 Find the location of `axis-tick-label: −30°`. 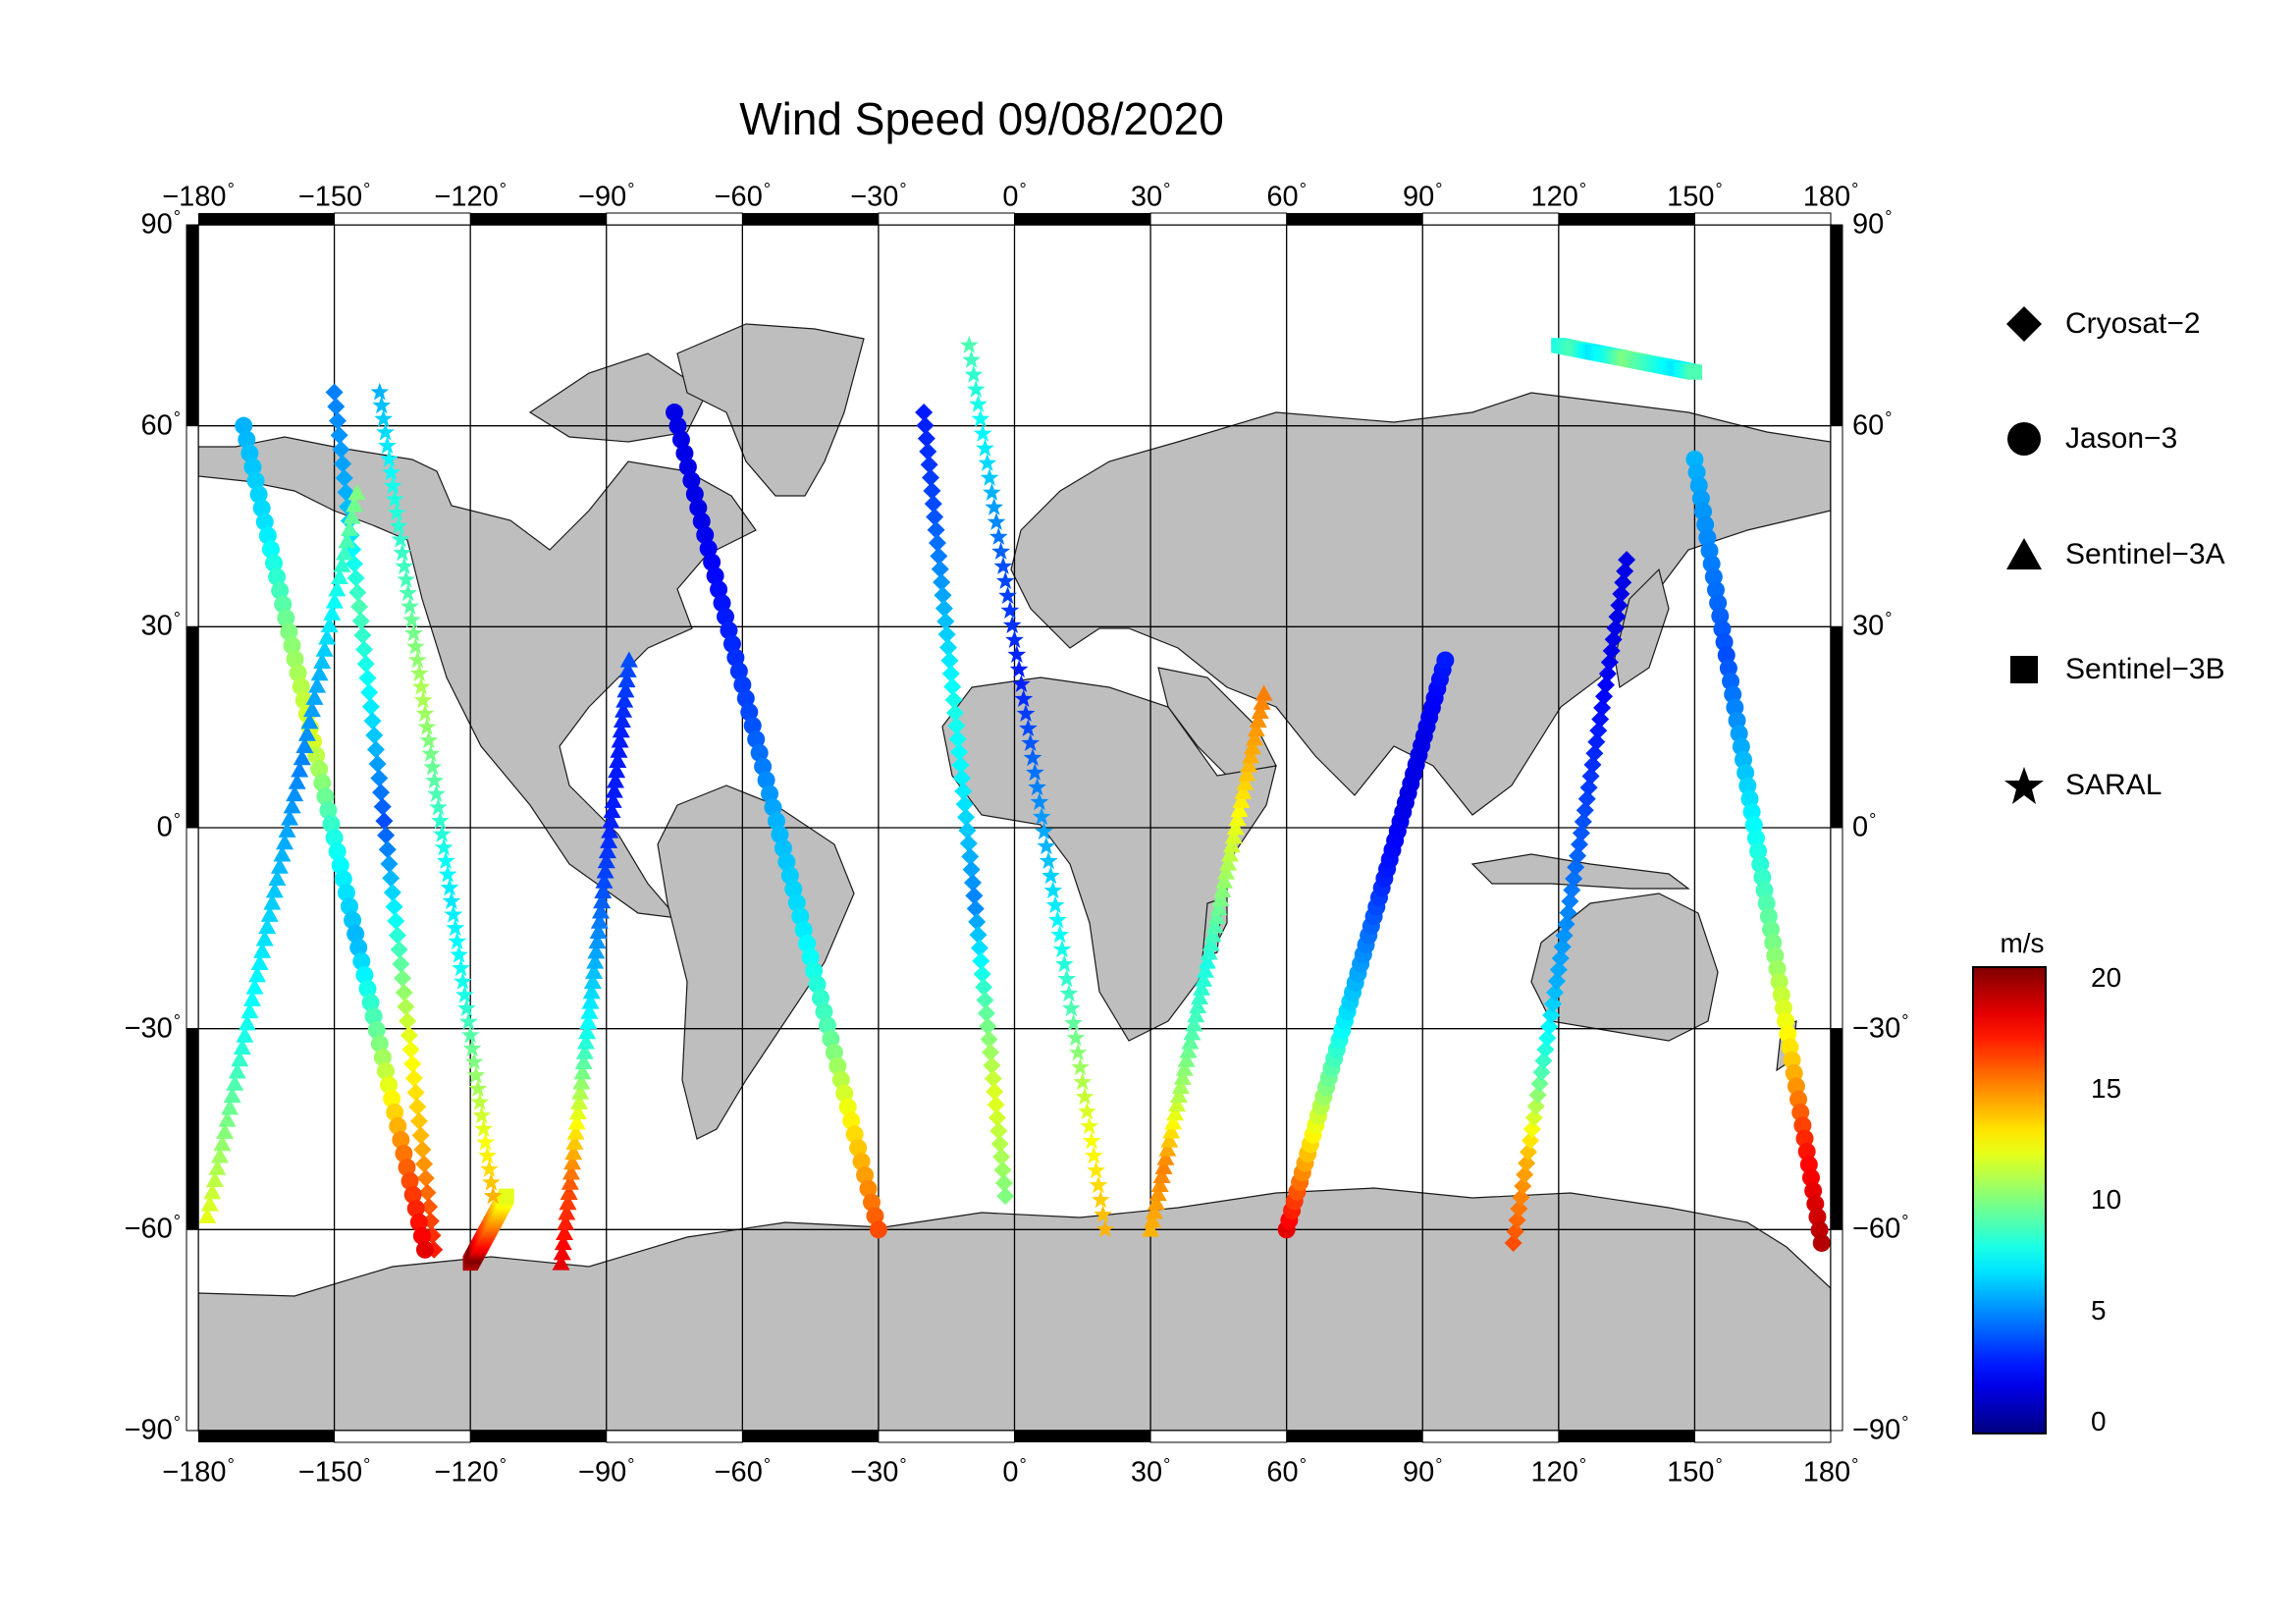

axis-tick-label: −30° is located at coordinates (152, 1027).